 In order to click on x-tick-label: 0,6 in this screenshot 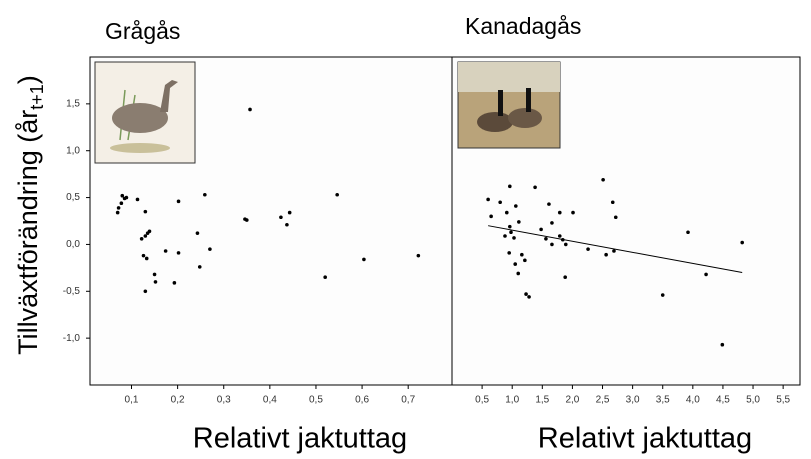, I will do `click(362, 400)`.